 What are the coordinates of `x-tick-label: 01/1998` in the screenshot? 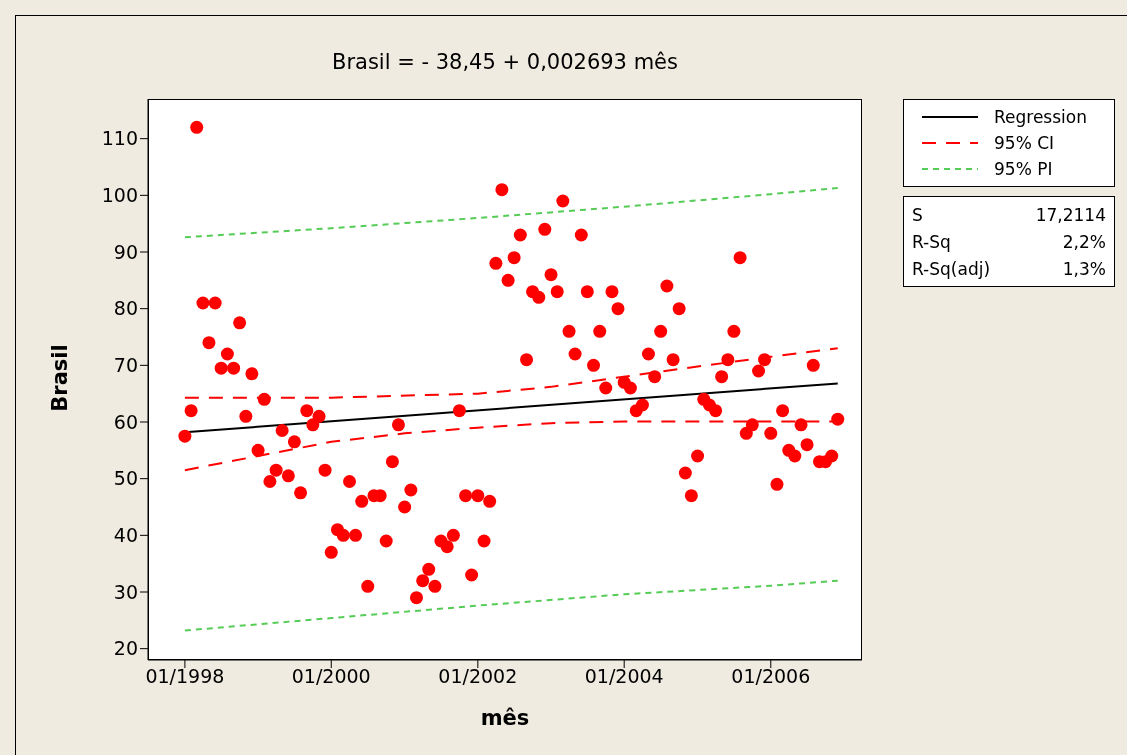 It's located at (185, 676).